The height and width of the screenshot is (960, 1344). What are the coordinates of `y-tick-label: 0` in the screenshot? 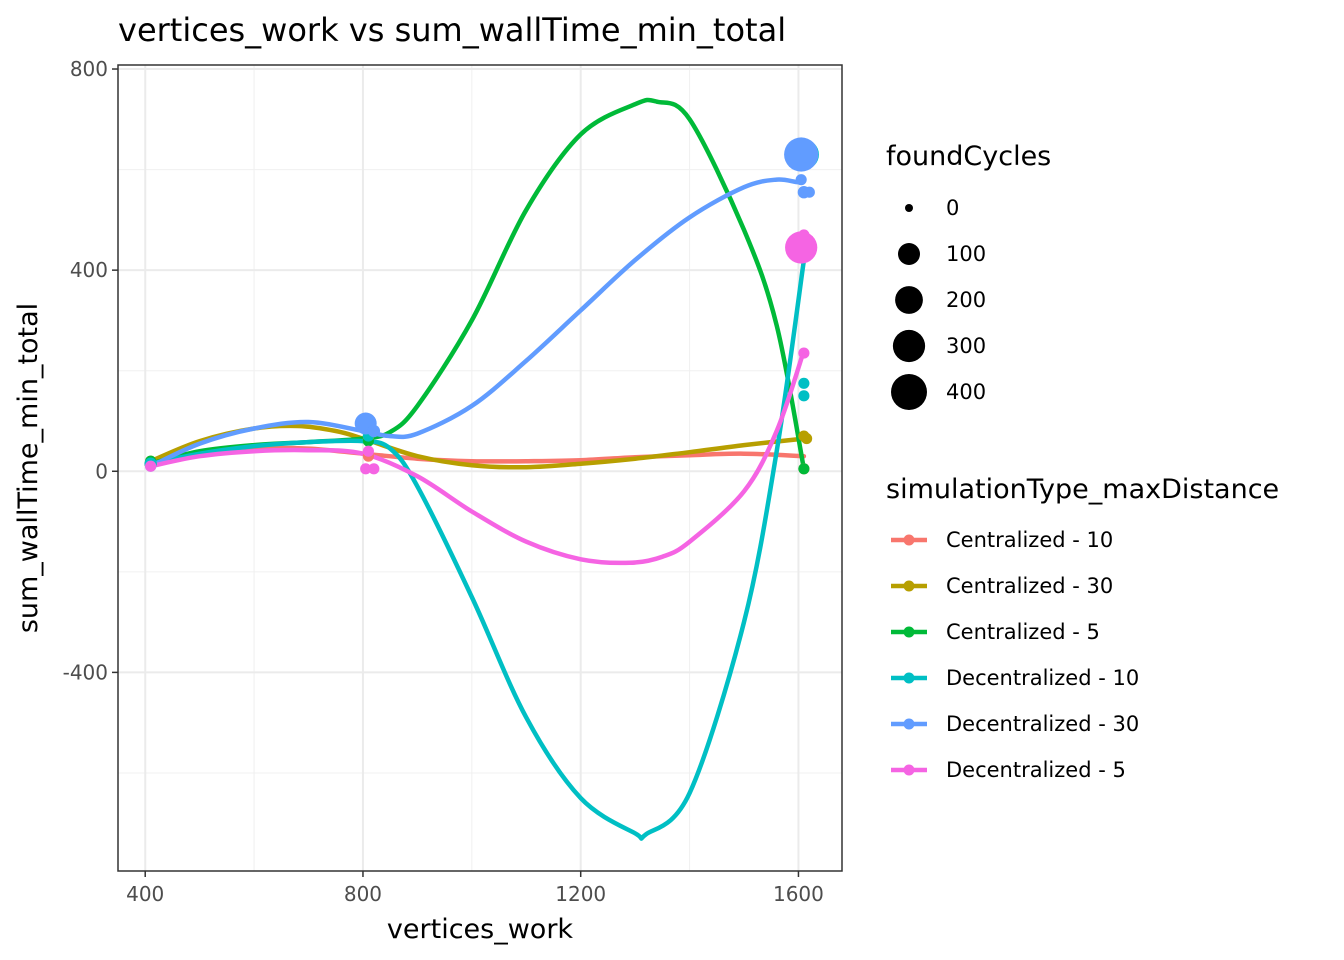 It's located at (101, 471).